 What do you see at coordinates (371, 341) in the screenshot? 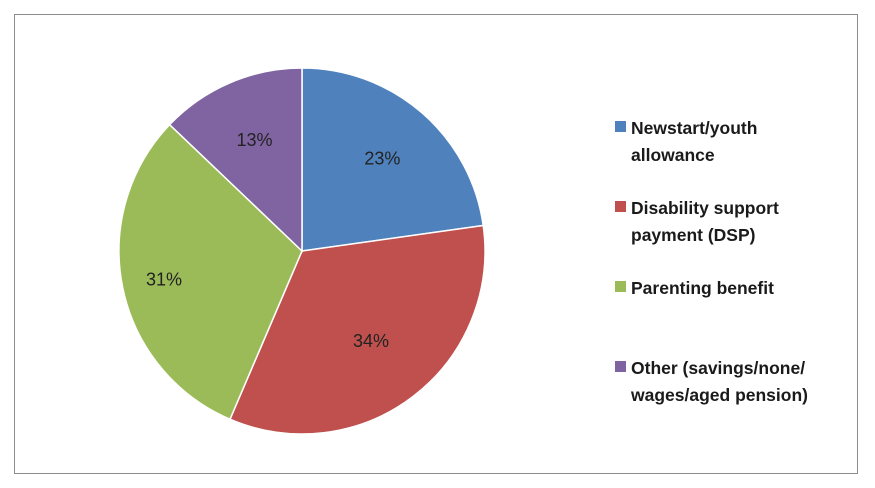
I see `slice-data-label: 34%` at bounding box center [371, 341].